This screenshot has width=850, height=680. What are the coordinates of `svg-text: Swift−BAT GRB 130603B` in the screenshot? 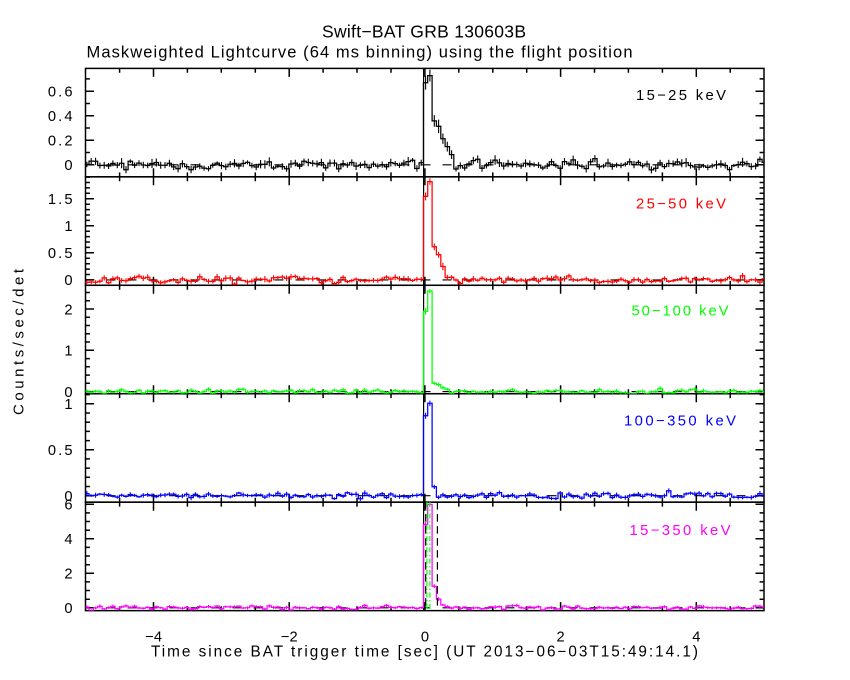 It's located at (424, 32).